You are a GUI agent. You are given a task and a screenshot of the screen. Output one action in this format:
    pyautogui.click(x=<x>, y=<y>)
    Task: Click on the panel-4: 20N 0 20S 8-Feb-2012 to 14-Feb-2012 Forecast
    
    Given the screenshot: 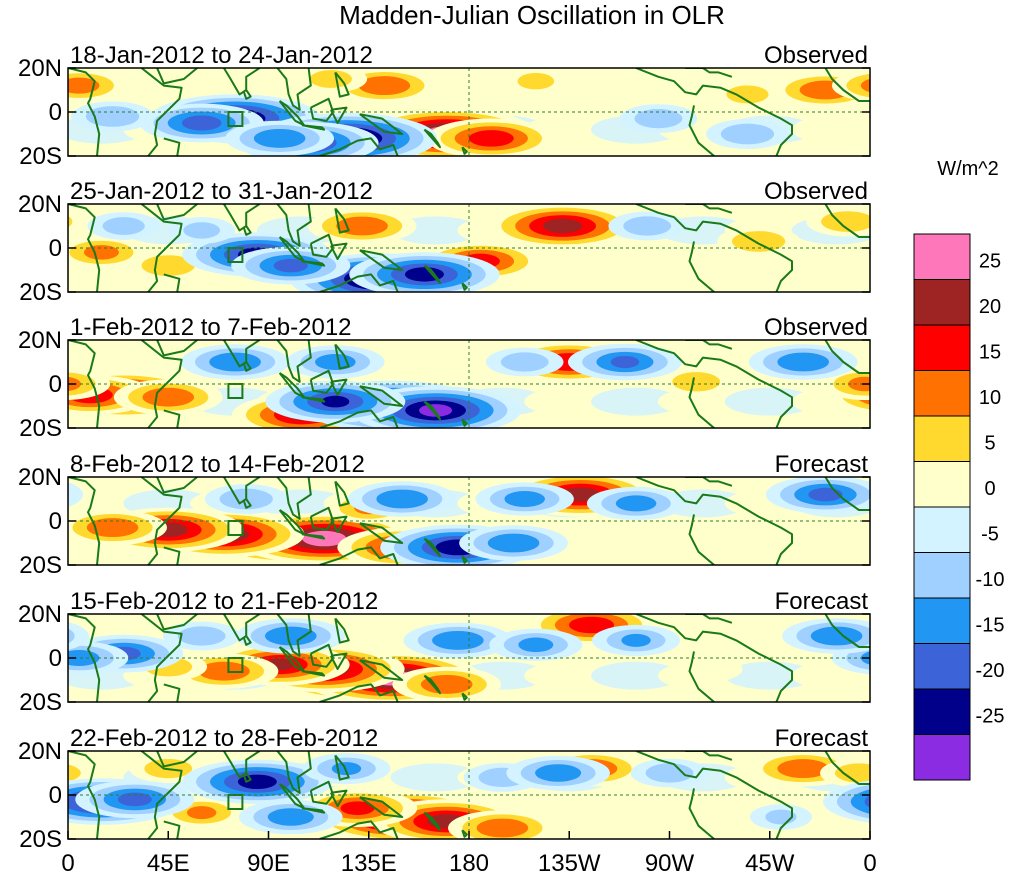 What is the action you would take?
    pyautogui.click(x=444, y=515)
    